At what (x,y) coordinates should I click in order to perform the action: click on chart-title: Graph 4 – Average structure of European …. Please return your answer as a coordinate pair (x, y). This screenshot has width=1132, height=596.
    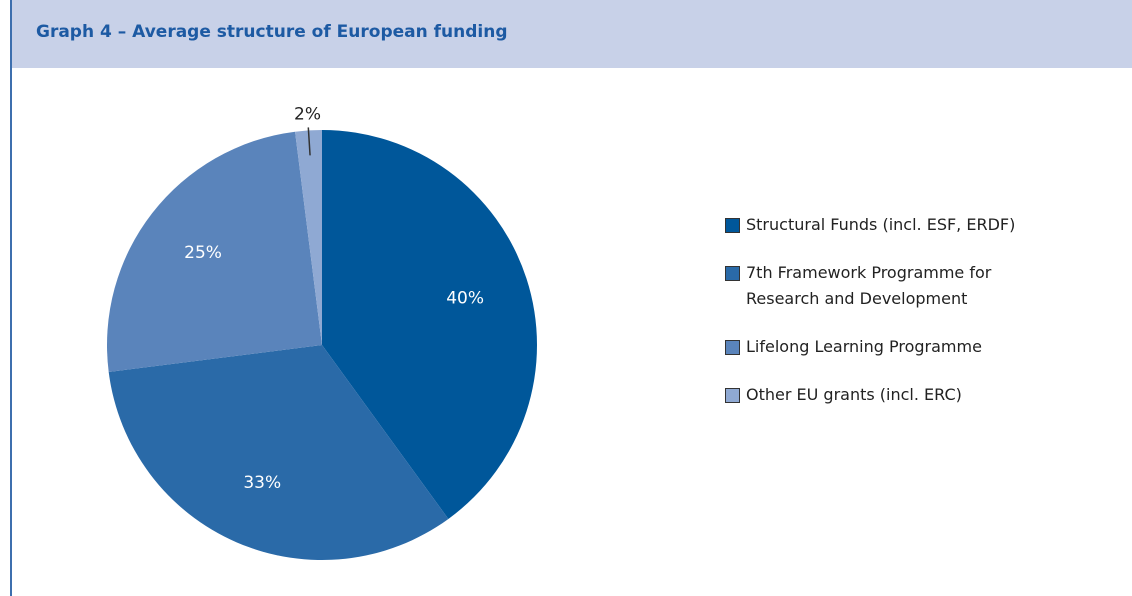
    Looking at the image, I should click on (272, 32).